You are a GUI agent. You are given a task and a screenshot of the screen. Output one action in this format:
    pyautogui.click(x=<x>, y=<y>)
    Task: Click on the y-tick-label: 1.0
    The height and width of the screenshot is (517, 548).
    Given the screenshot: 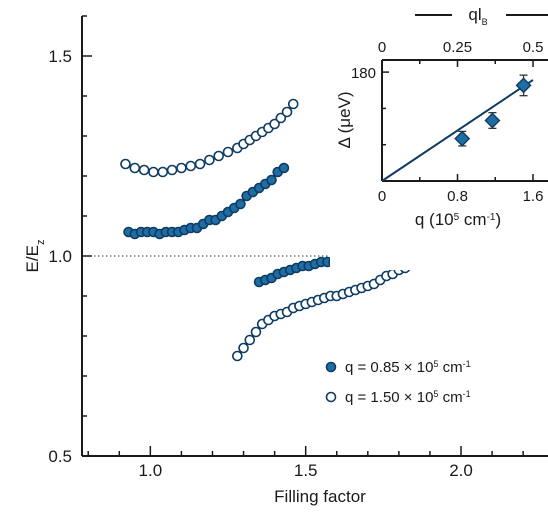 What is the action you would take?
    pyautogui.click(x=60, y=256)
    